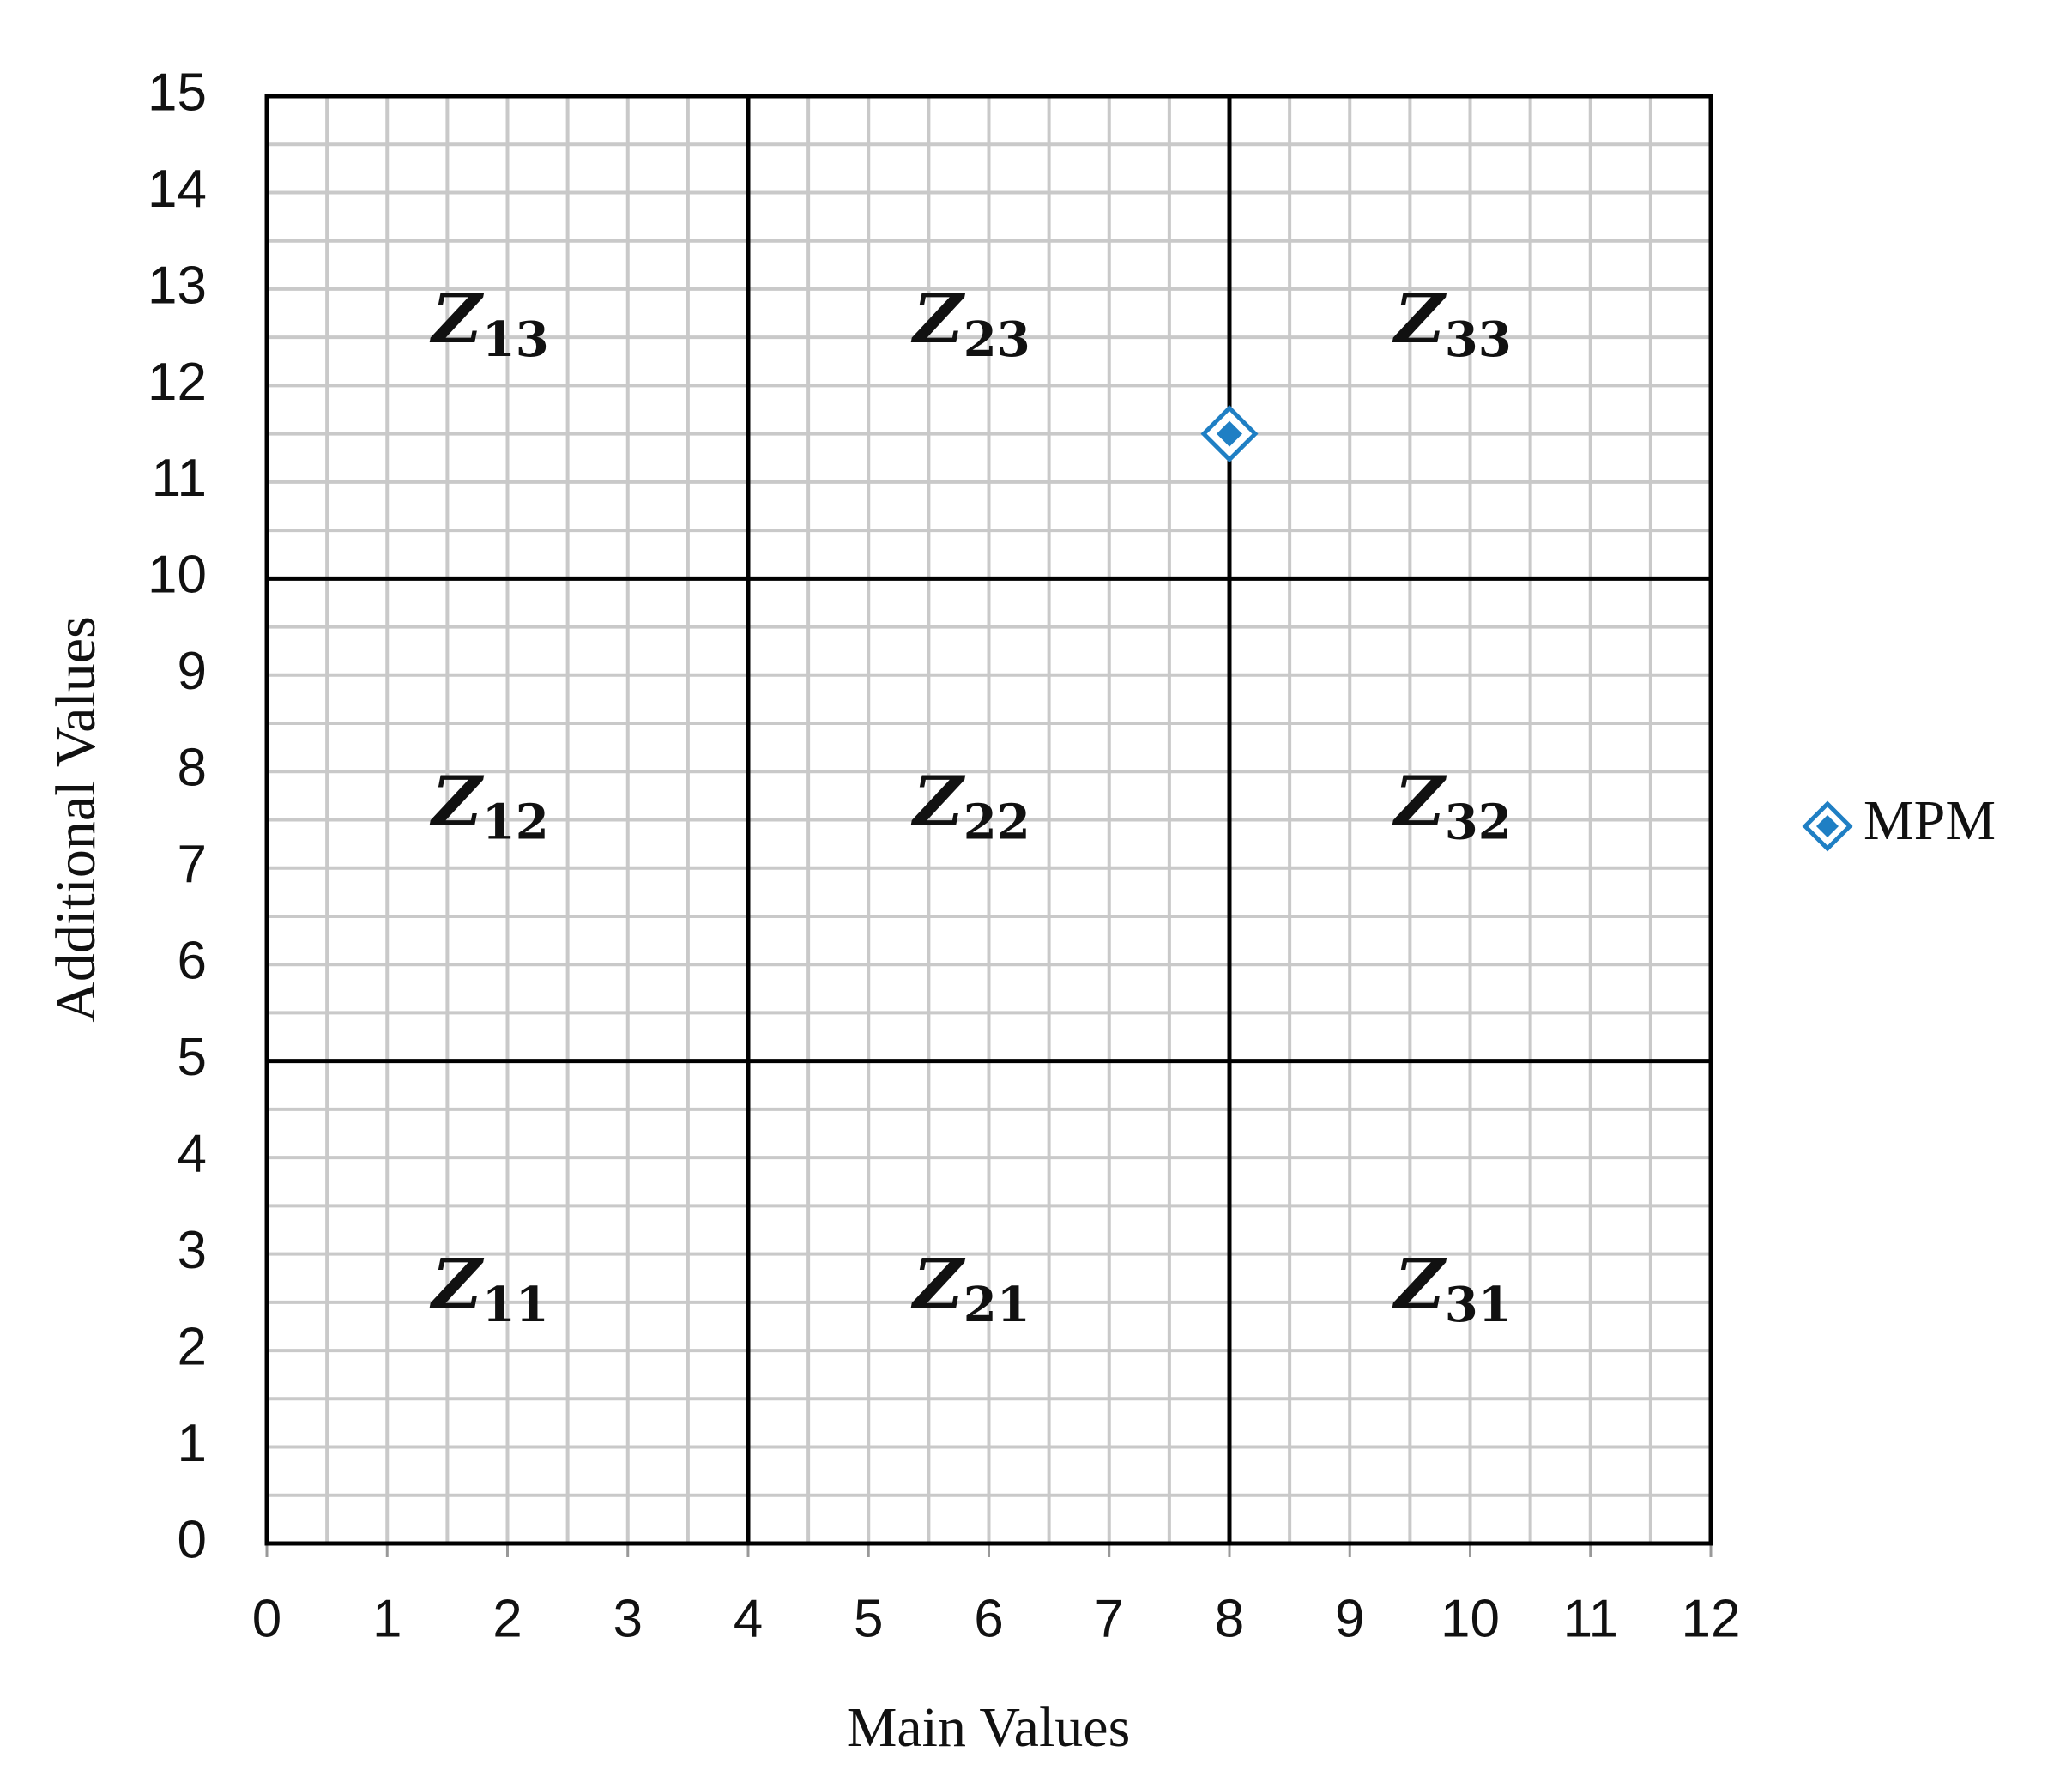 This screenshot has width=2072, height=1788. I want to click on data-point, so click(1229, 434).